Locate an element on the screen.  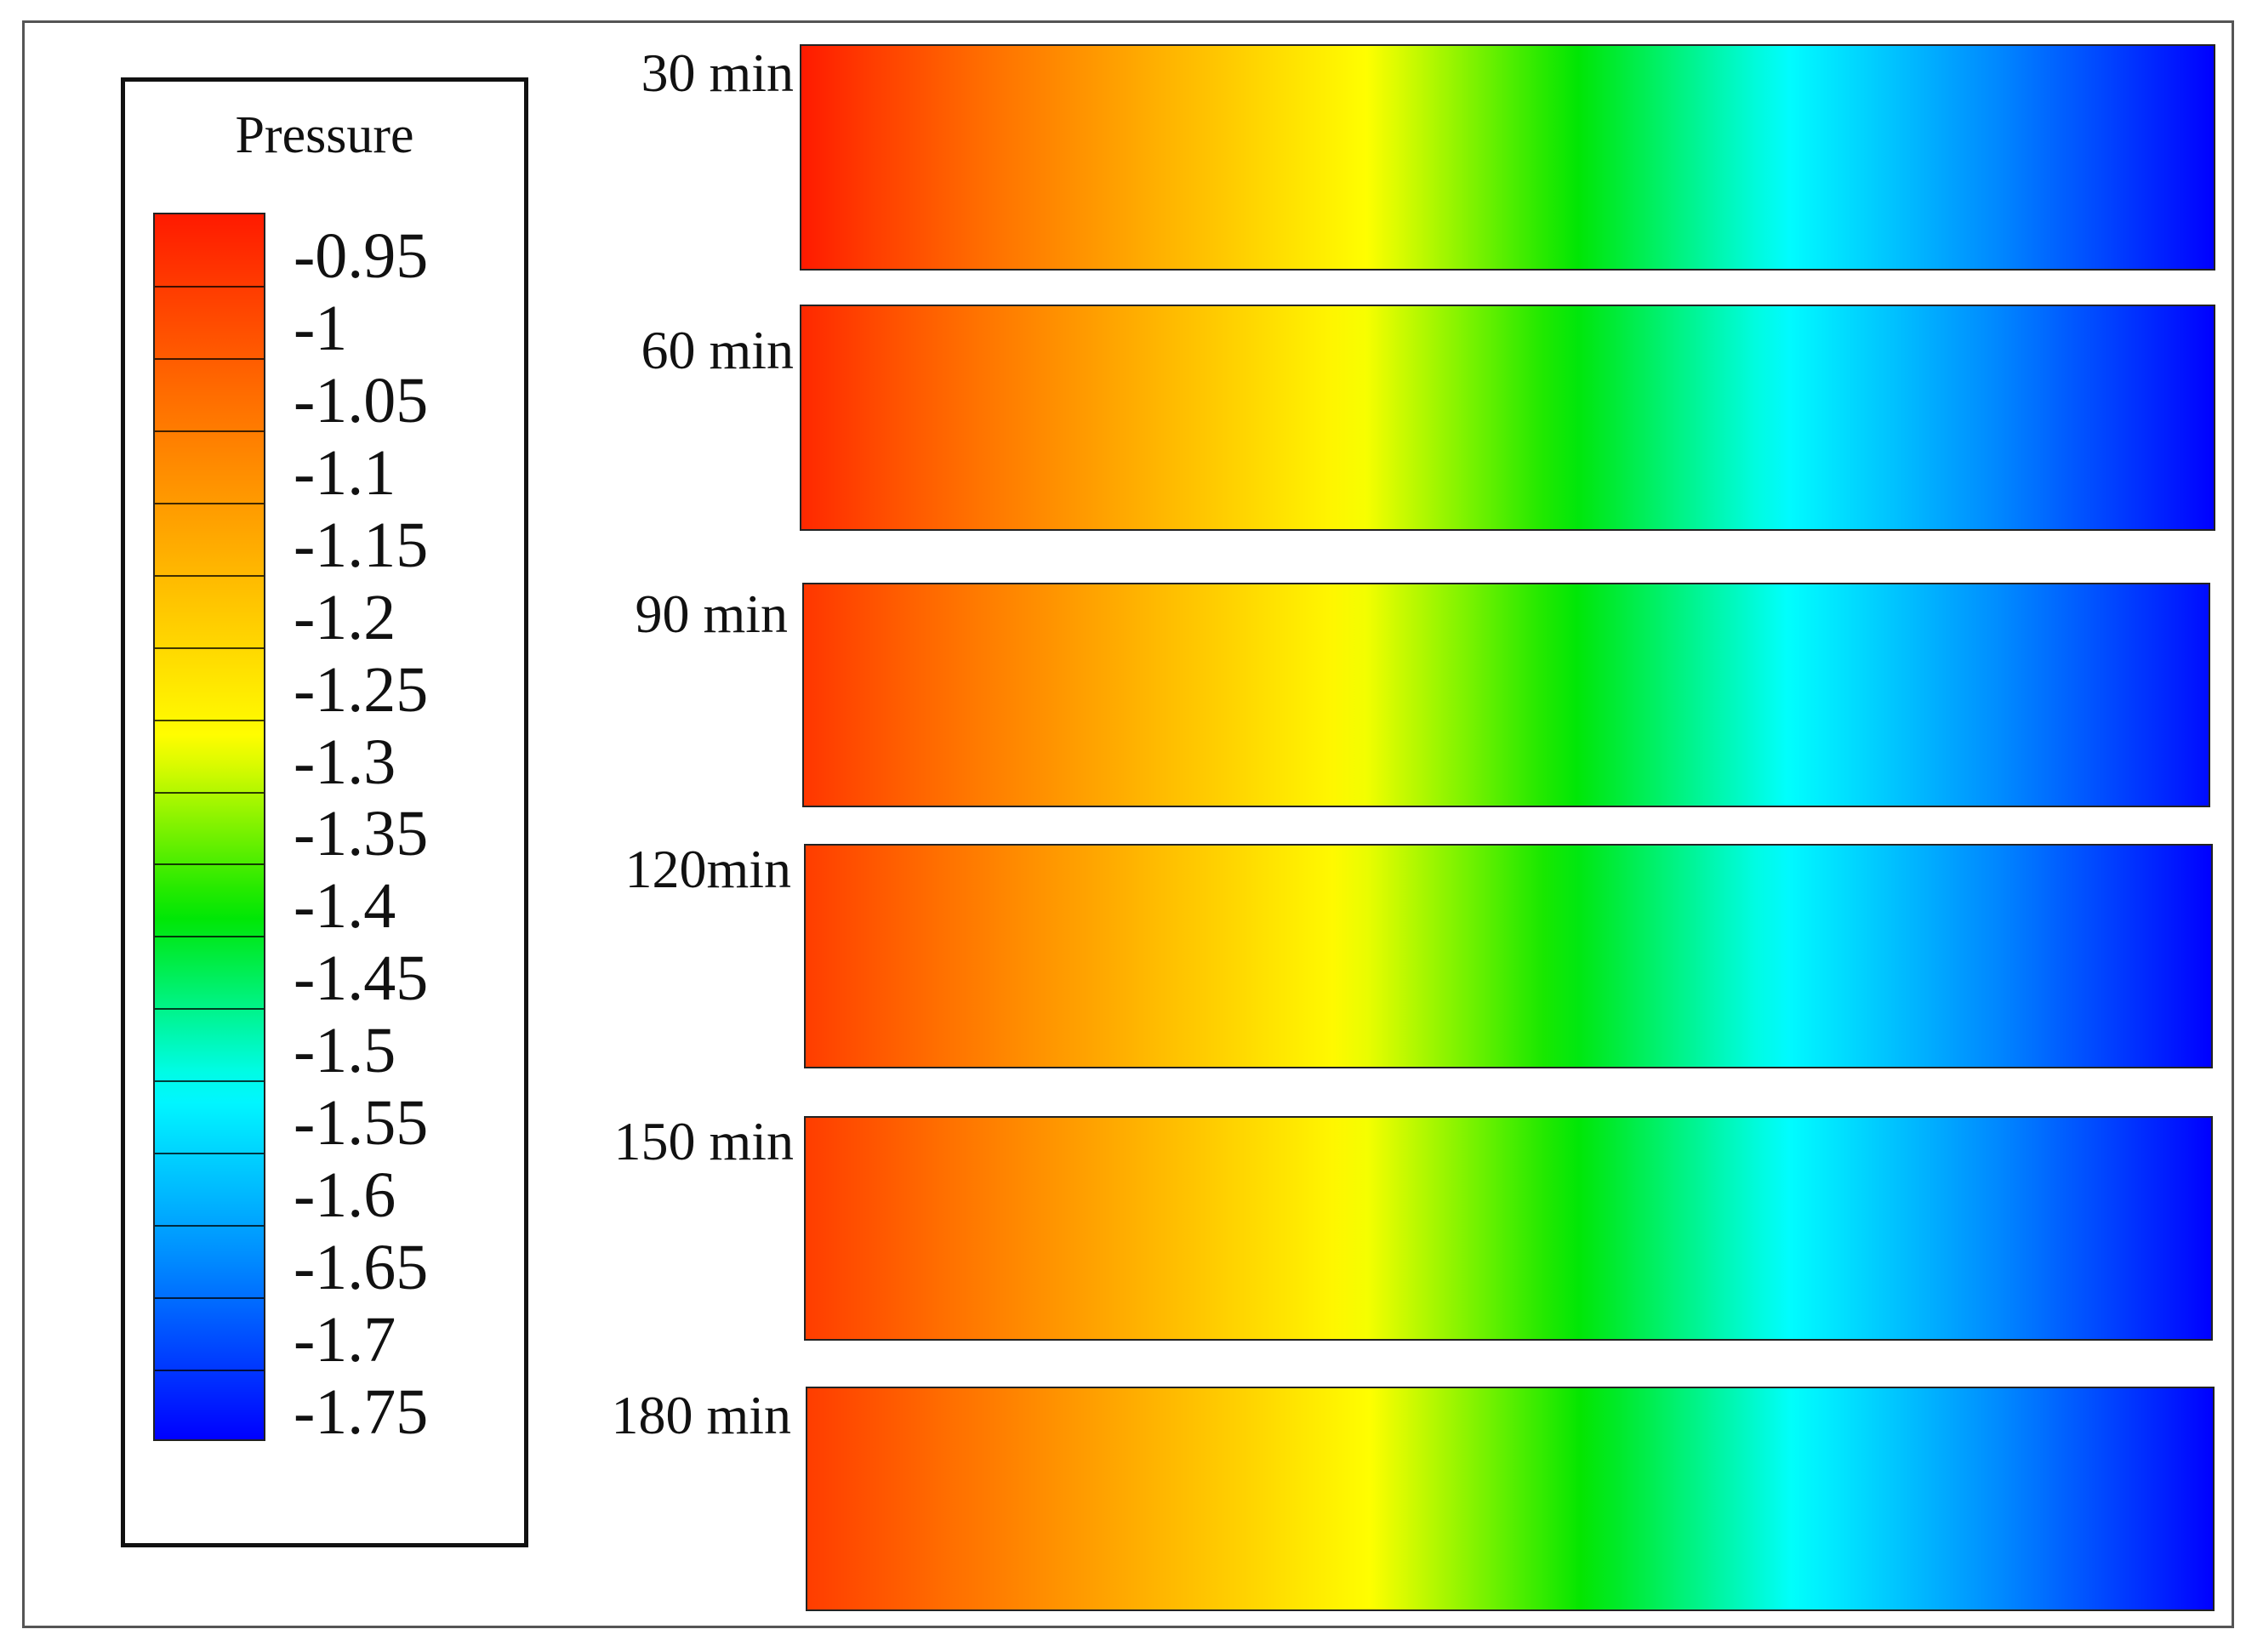
panel-time-label: 120min is located at coordinates (707, 869).